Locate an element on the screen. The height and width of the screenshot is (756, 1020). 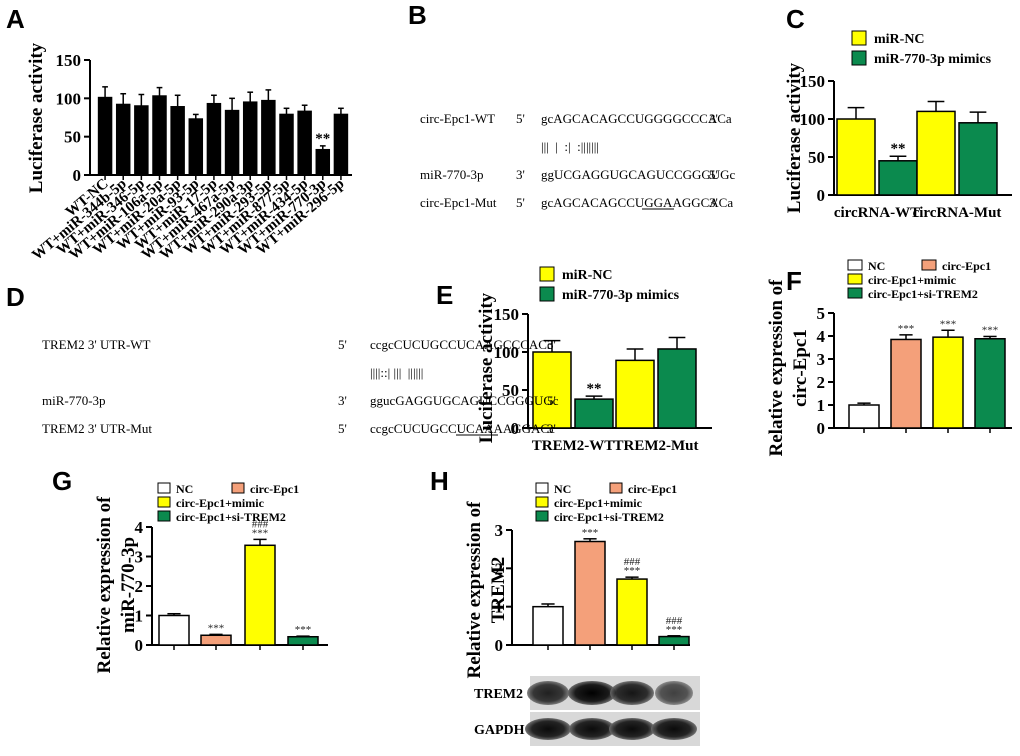
y-axis-title: circ-Epc1 is located at coordinates (800, 368).